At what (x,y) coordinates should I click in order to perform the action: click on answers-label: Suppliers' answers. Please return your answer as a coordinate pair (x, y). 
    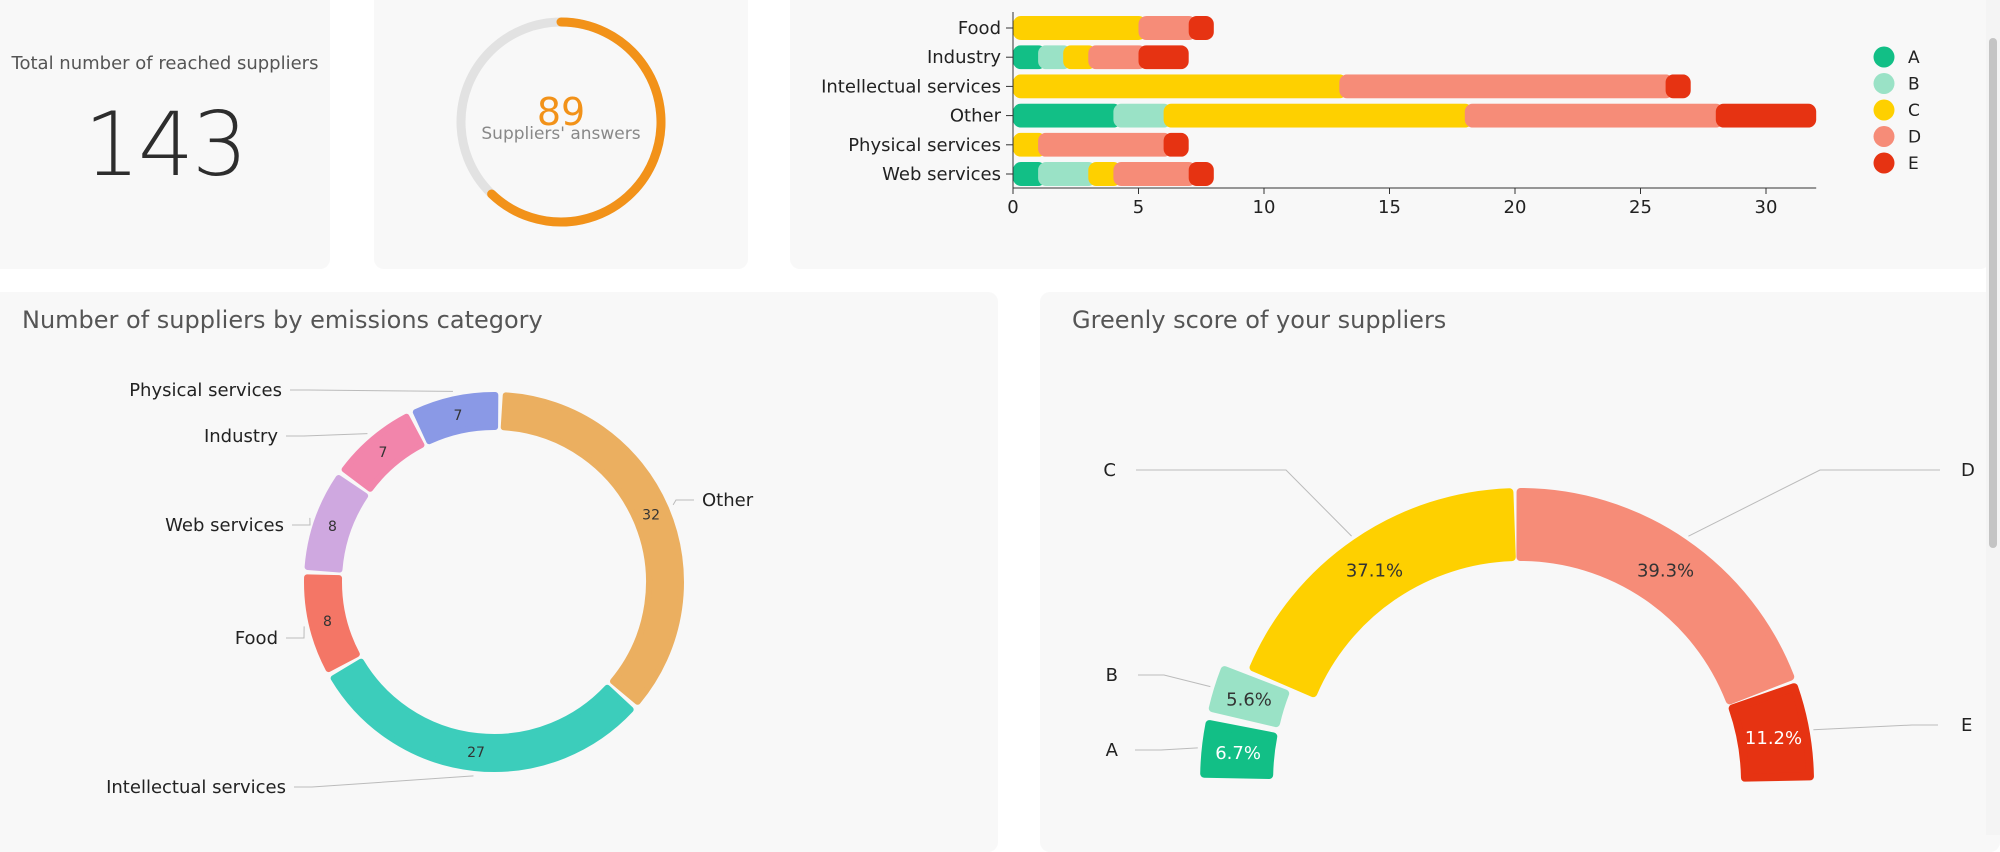
    Looking at the image, I should click on (560, 134).